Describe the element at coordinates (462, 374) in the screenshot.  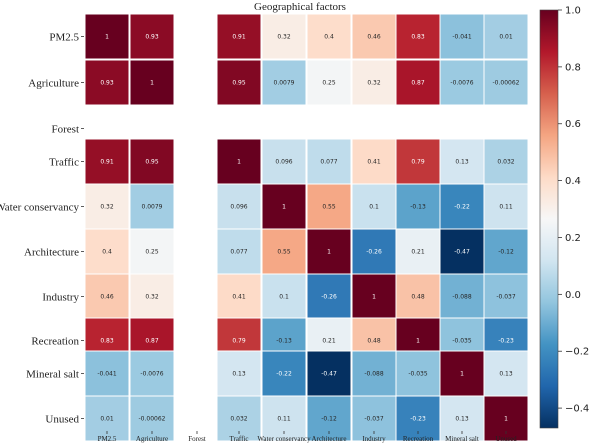
I see `cell-label-mineral-salt-mineral-salt: 1` at that location.